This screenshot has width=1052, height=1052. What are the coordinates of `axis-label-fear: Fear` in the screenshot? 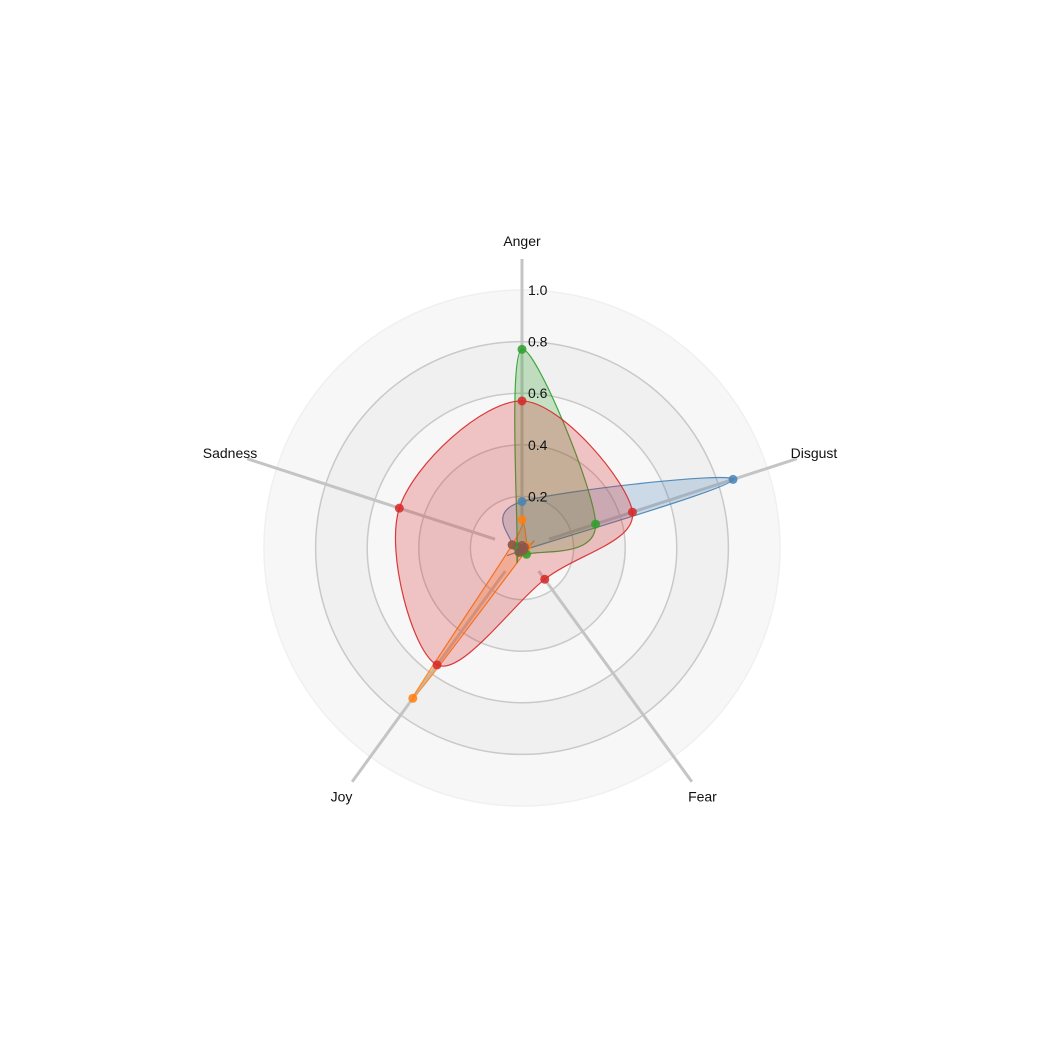 It's located at (702, 796).